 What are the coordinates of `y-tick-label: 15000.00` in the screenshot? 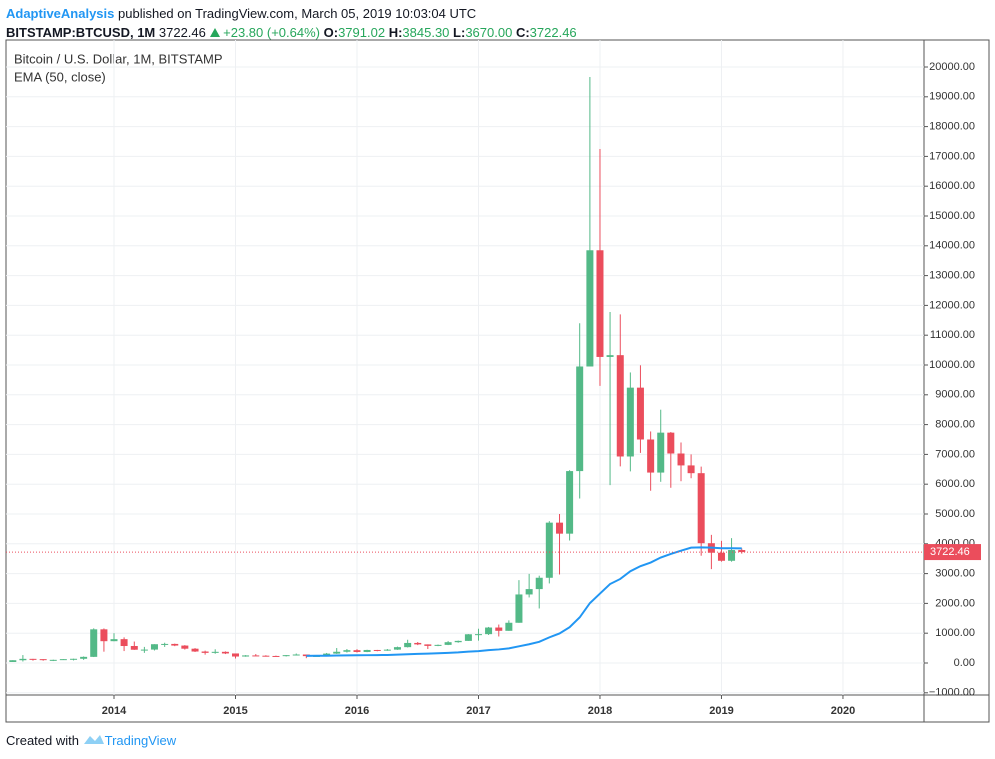 It's located at (952, 216).